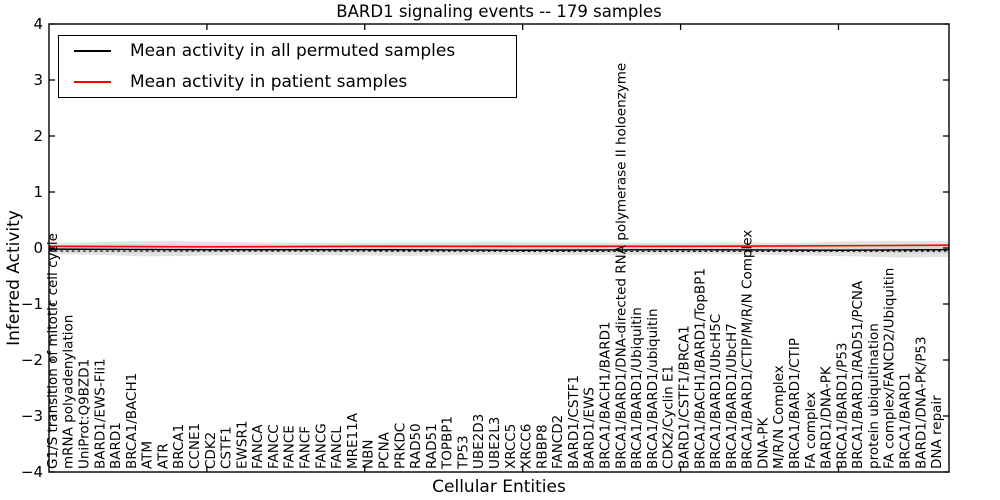 This screenshot has width=1000, height=500. Describe the element at coordinates (606, 395) in the screenshot. I see `x-tick-label: BRCA1/BACH1/BARD1` at that location.